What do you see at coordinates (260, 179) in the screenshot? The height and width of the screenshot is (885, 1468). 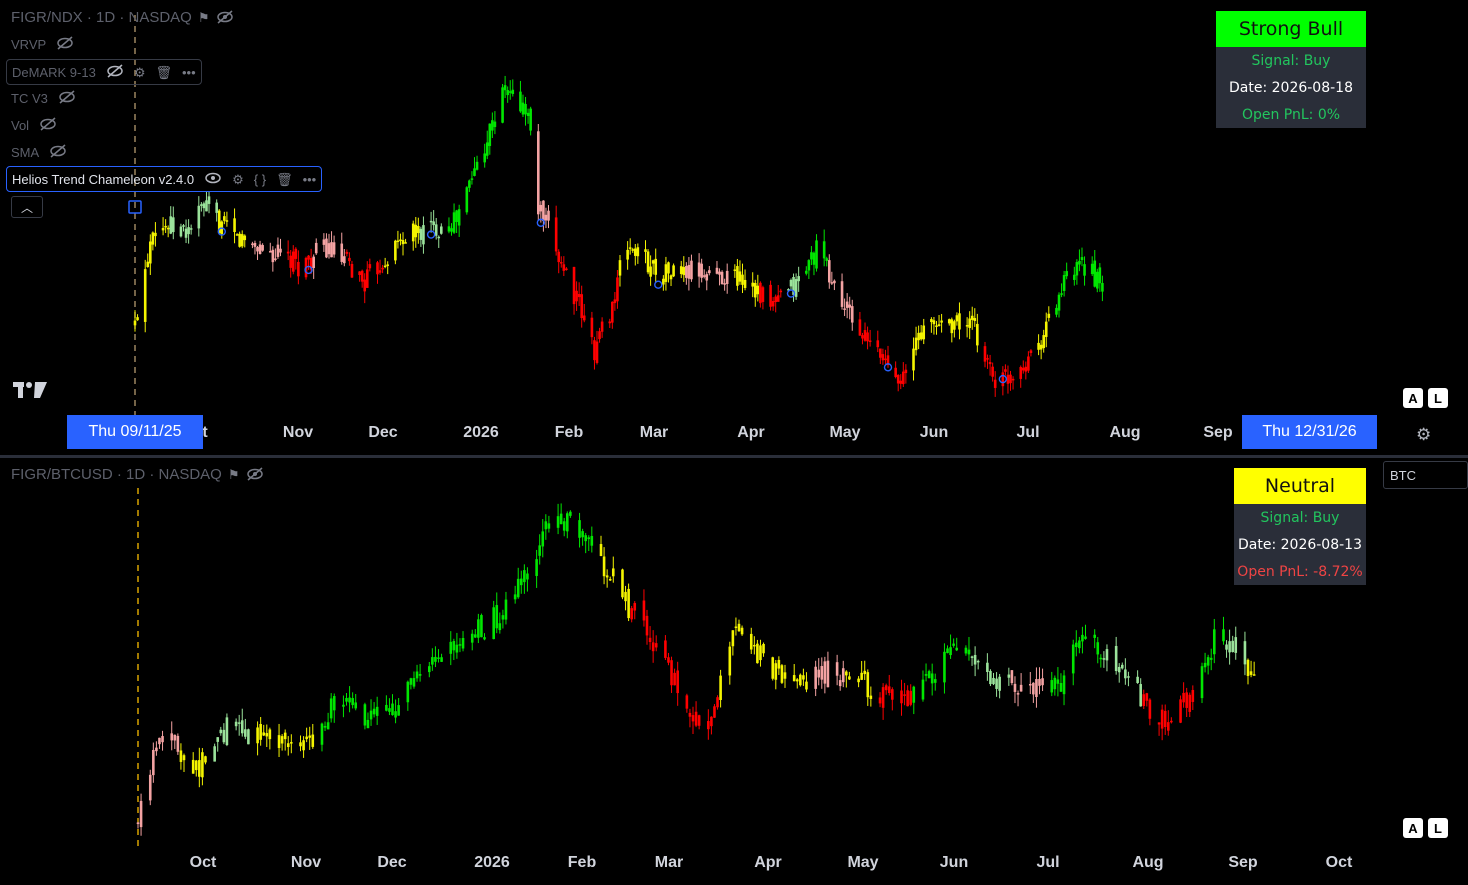 I see `source-code-icon: { }` at bounding box center [260, 179].